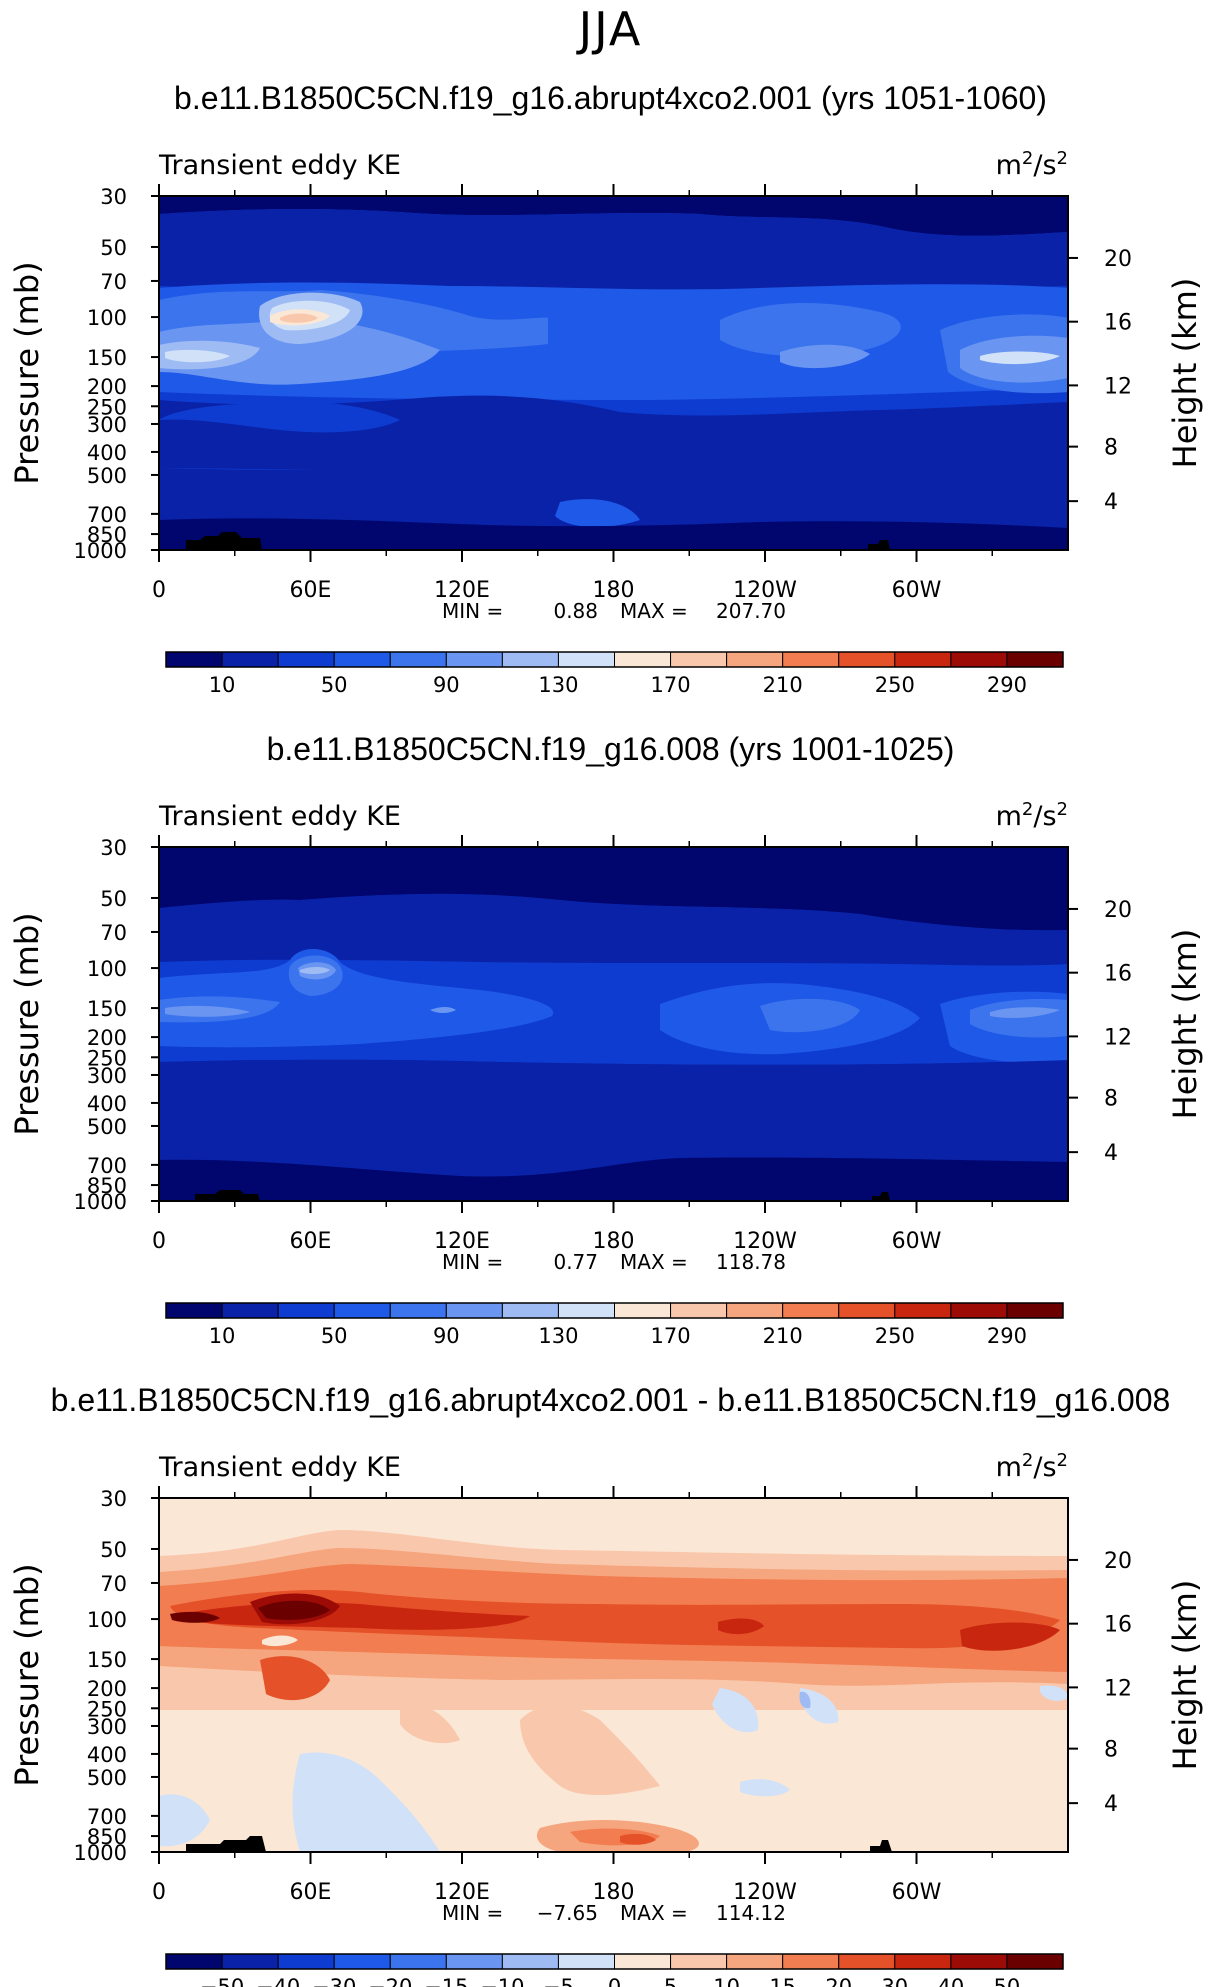  What do you see at coordinates (334, 685) in the screenshot?
I see `colorbar-label: 50` at bounding box center [334, 685].